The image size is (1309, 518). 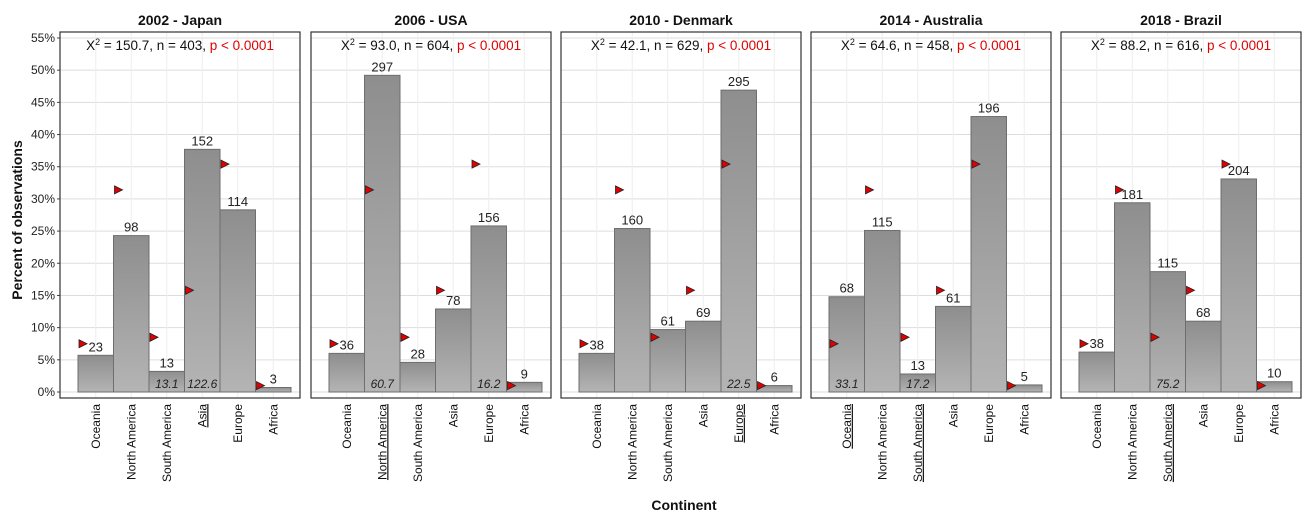 I want to click on y-axis-title: Percent of observations, so click(x=17, y=220).